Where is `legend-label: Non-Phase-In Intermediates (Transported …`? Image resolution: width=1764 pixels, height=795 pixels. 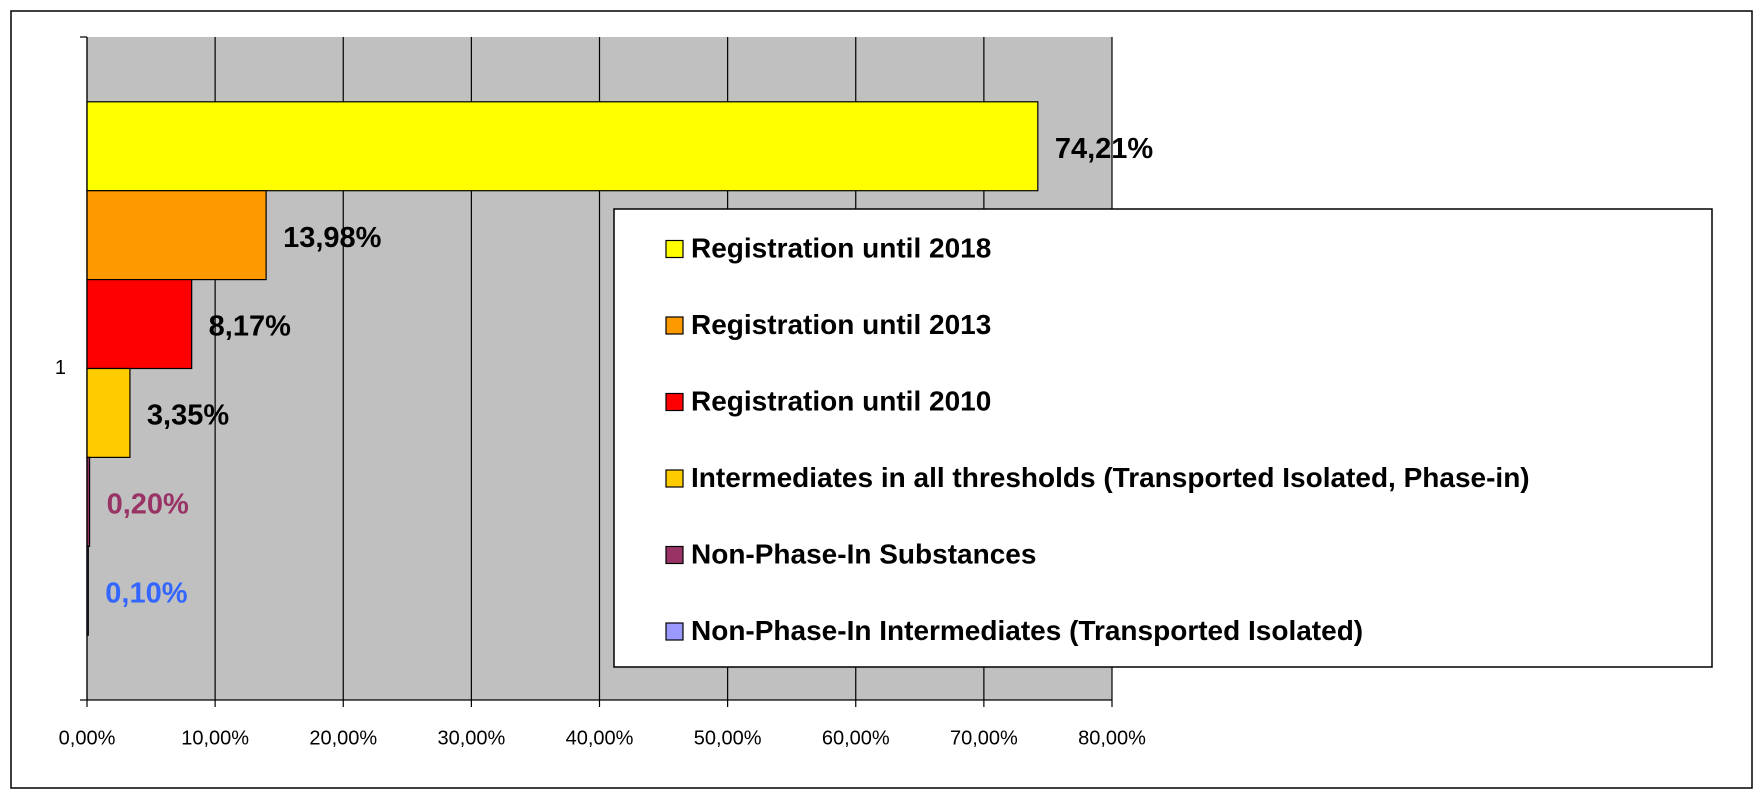 legend-label: Non-Phase-In Intermediates (Transported … is located at coordinates (1027, 630).